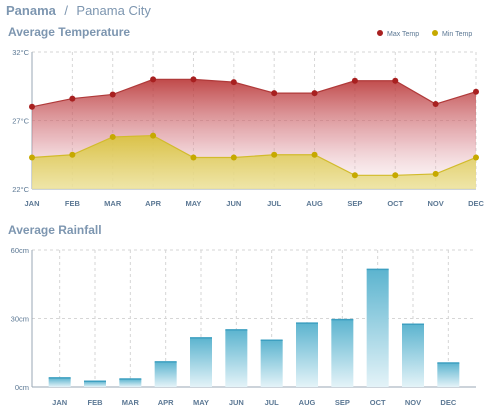 The height and width of the screenshot is (410, 490). I want to click on legend-min-label: Min Temp, so click(457, 34).